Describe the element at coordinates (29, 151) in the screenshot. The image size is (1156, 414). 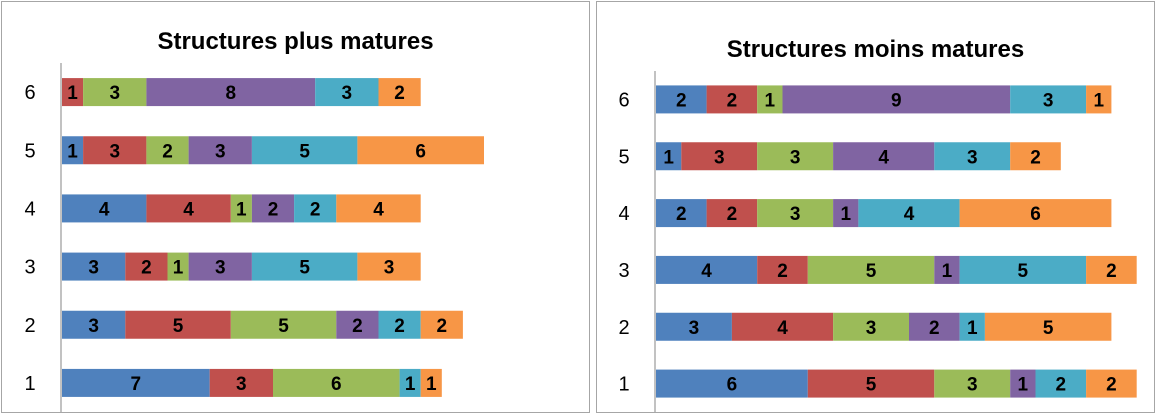
I see `category-tick-label: 5` at that location.